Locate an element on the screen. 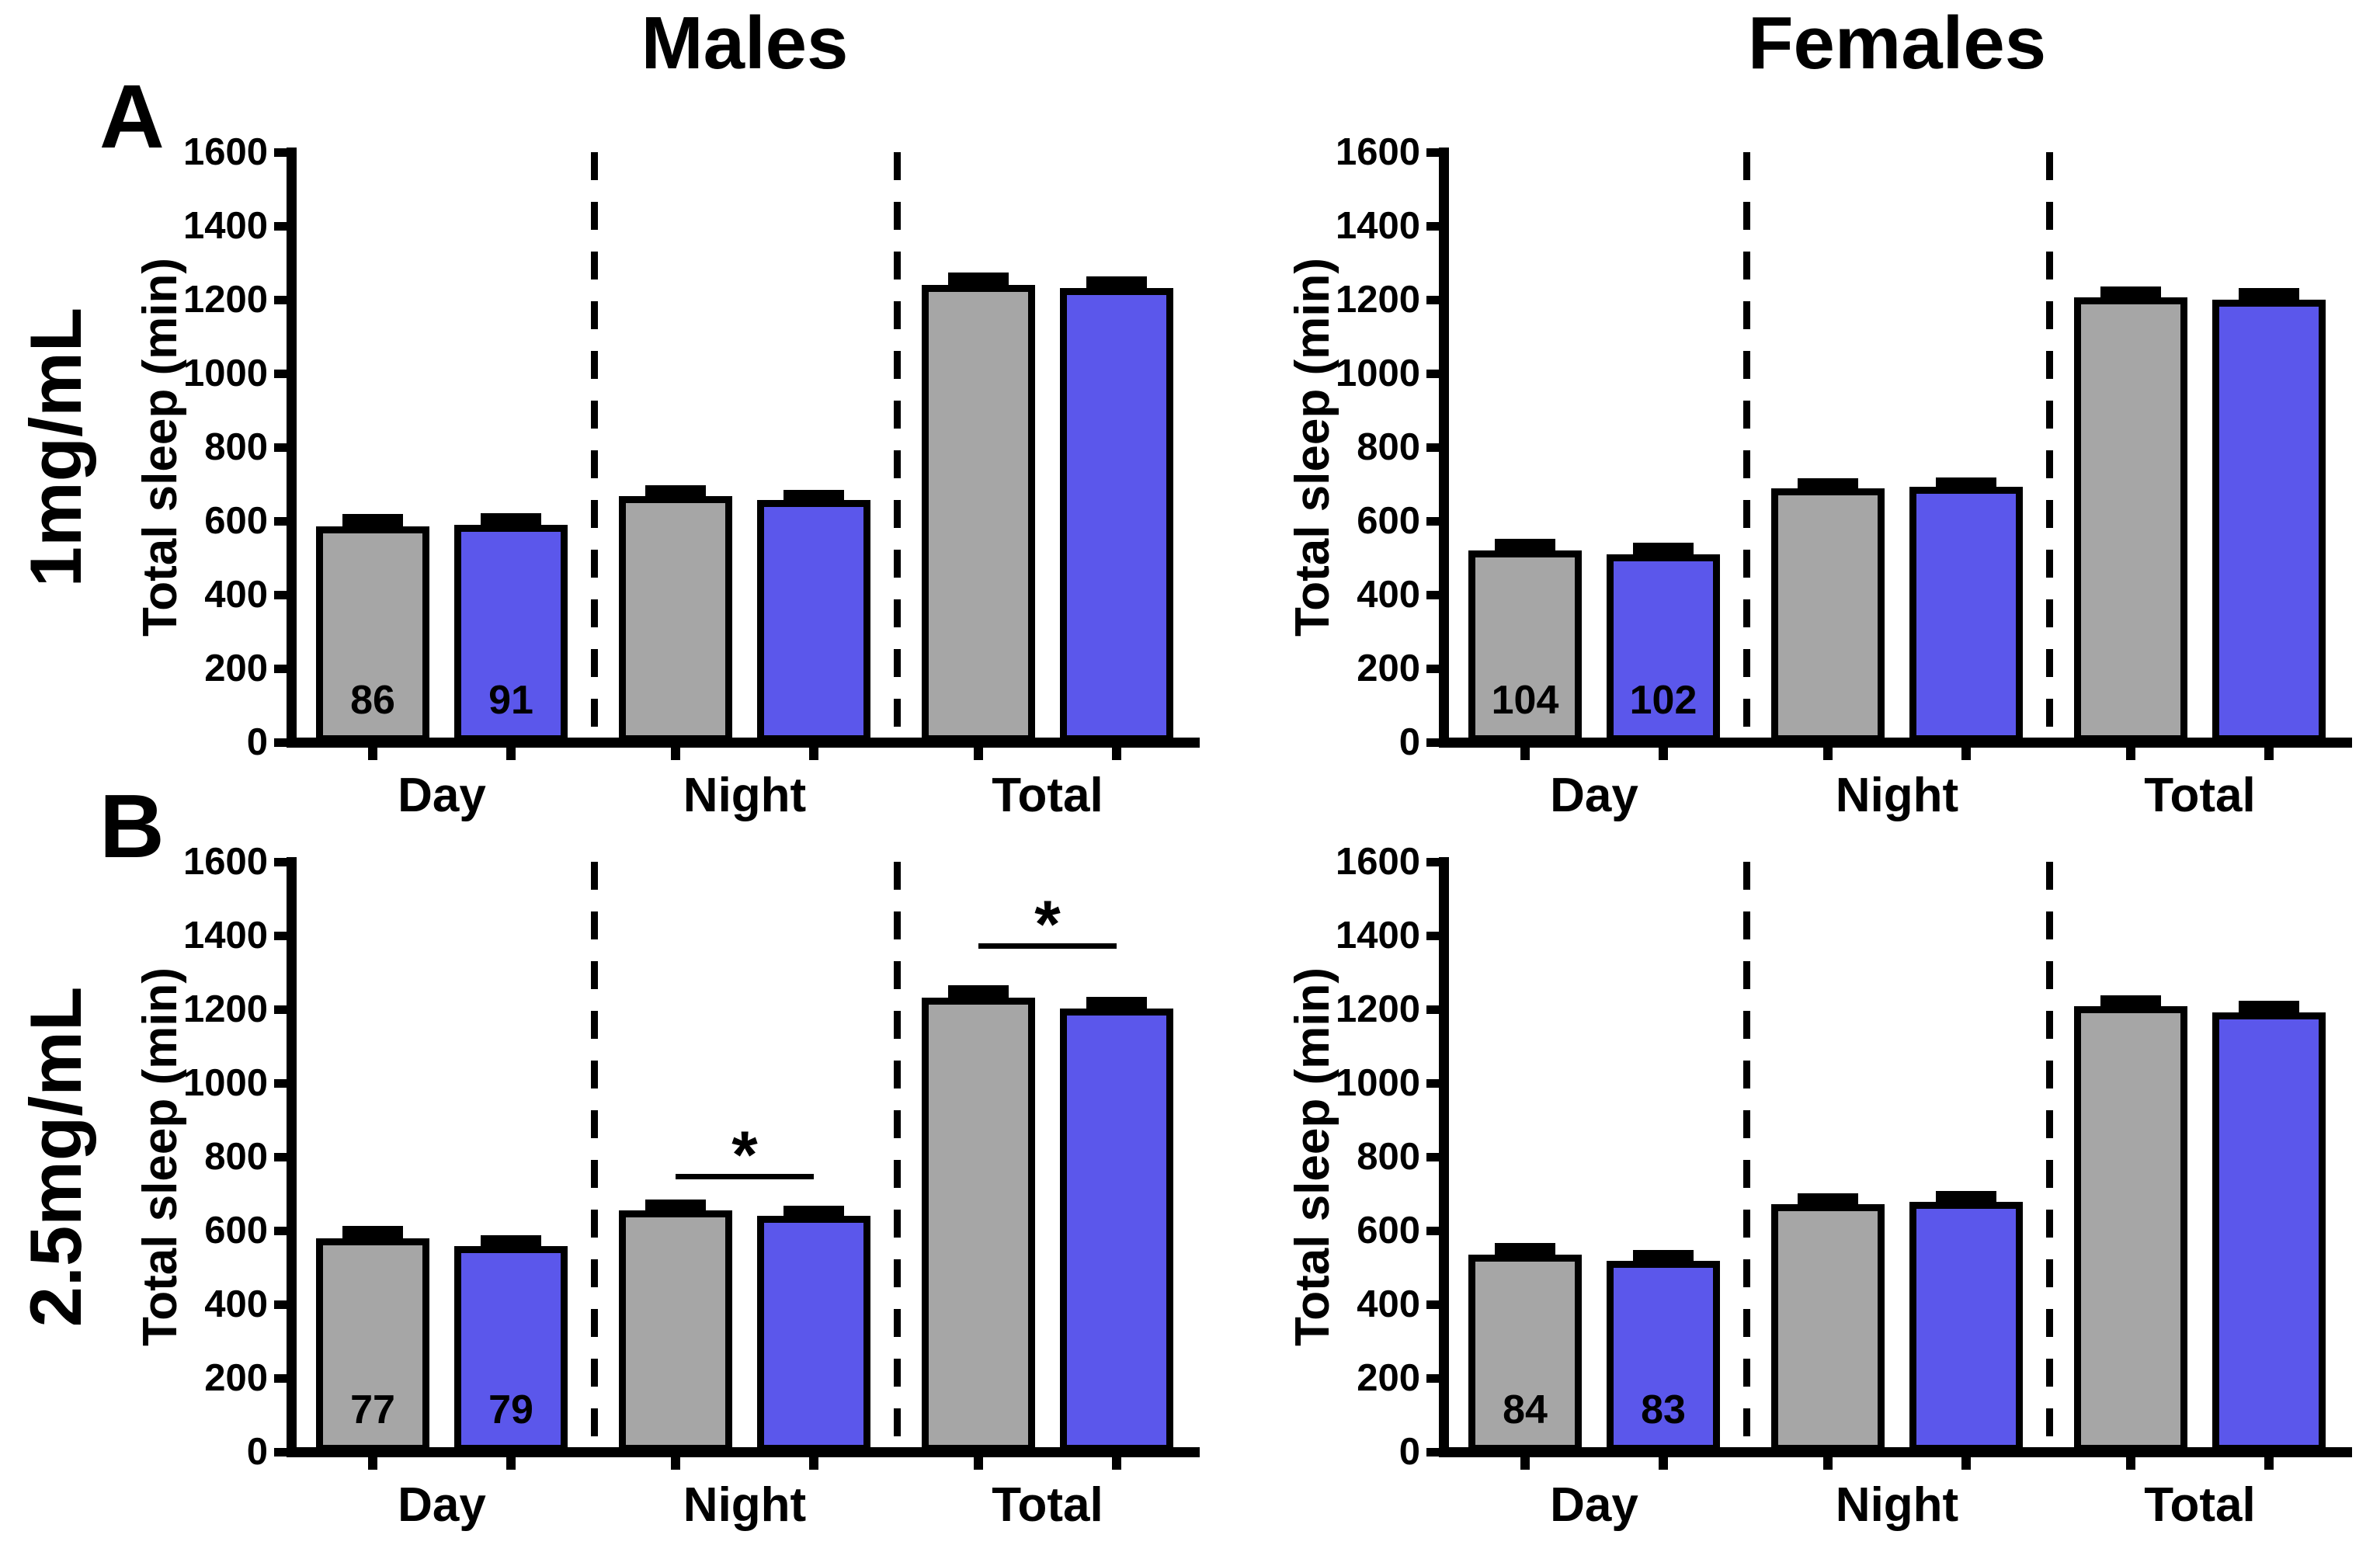  y-axis-tick-label: 1400 is located at coordinates (225, 226).